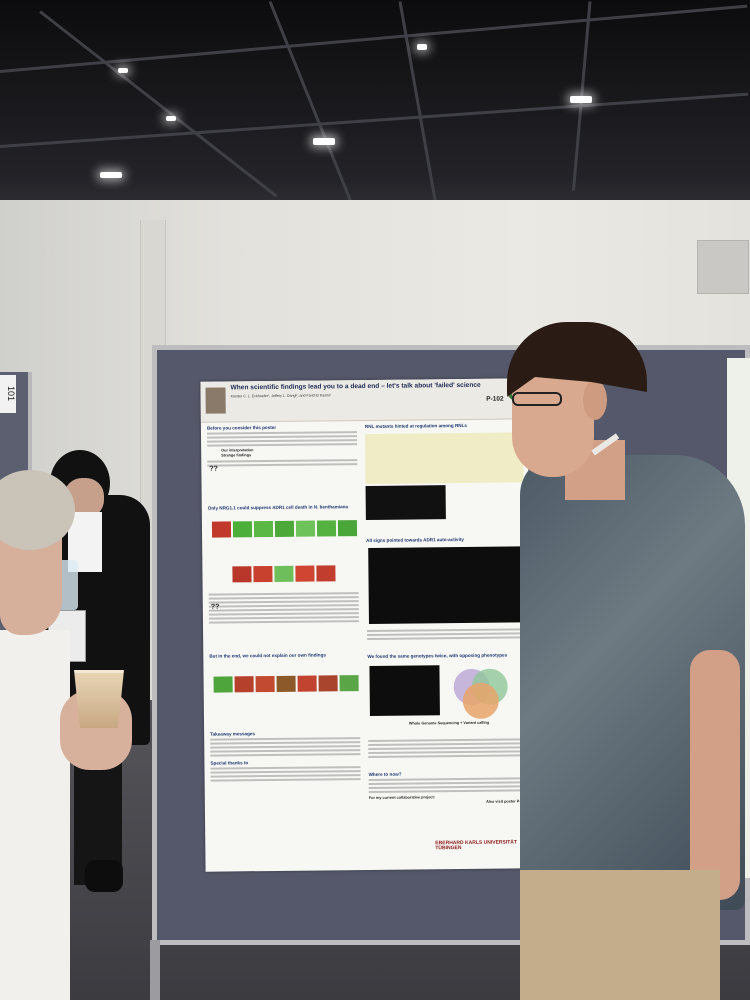 The image size is (750, 1000). I want to click on venn-diagram, so click(480, 693).